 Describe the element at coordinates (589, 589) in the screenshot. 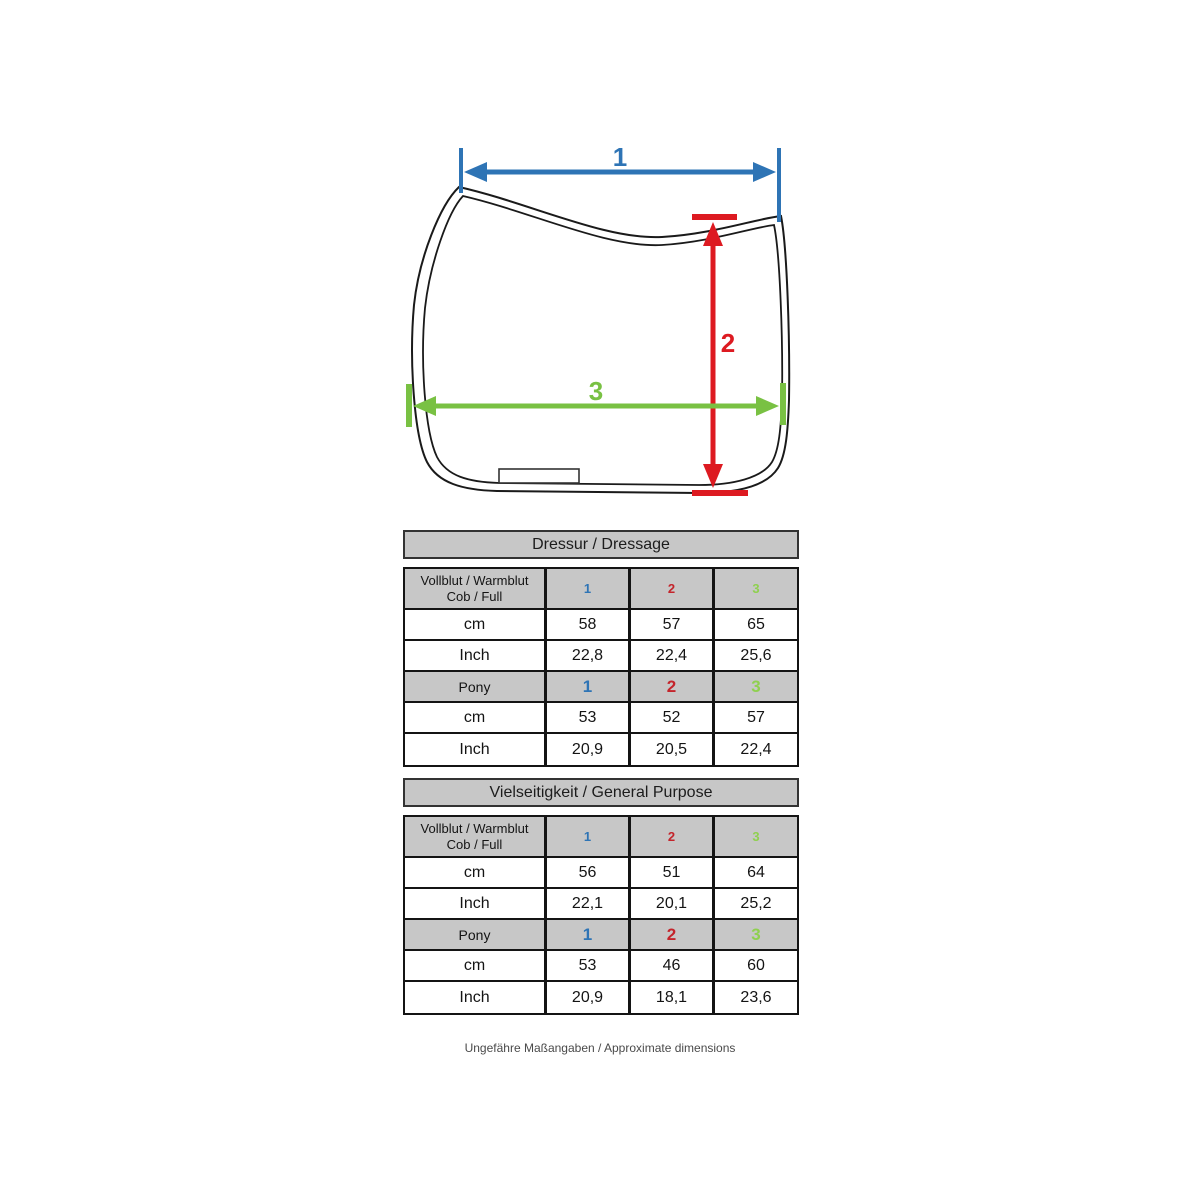

I see `dressage-fullsize-col-1: 1` at that location.